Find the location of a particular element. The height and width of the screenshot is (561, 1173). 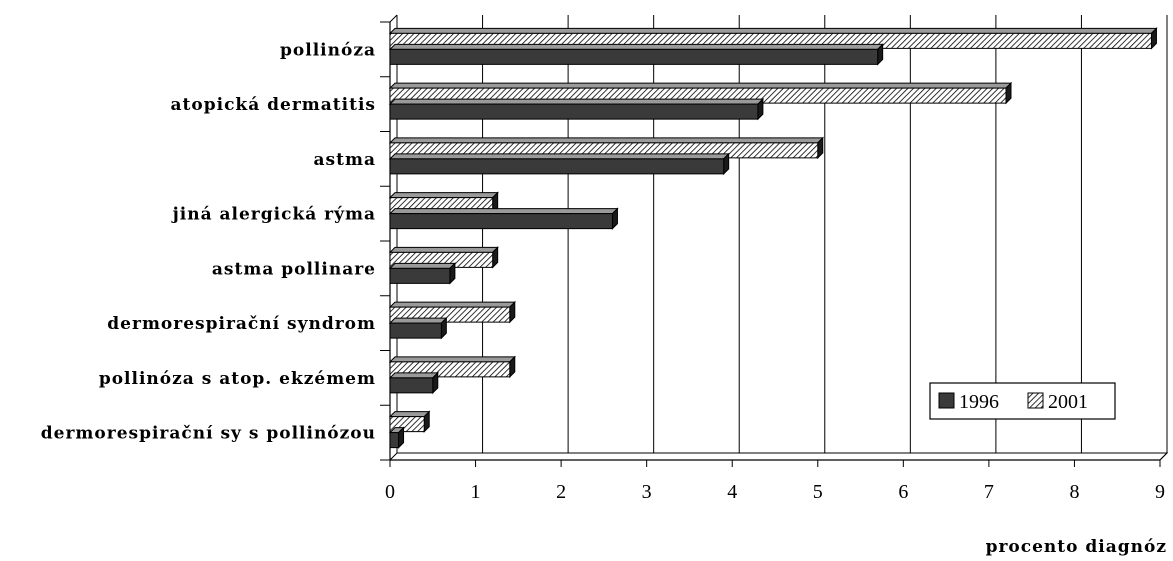

x-tick-label: 2 is located at coordinates (561, 492).